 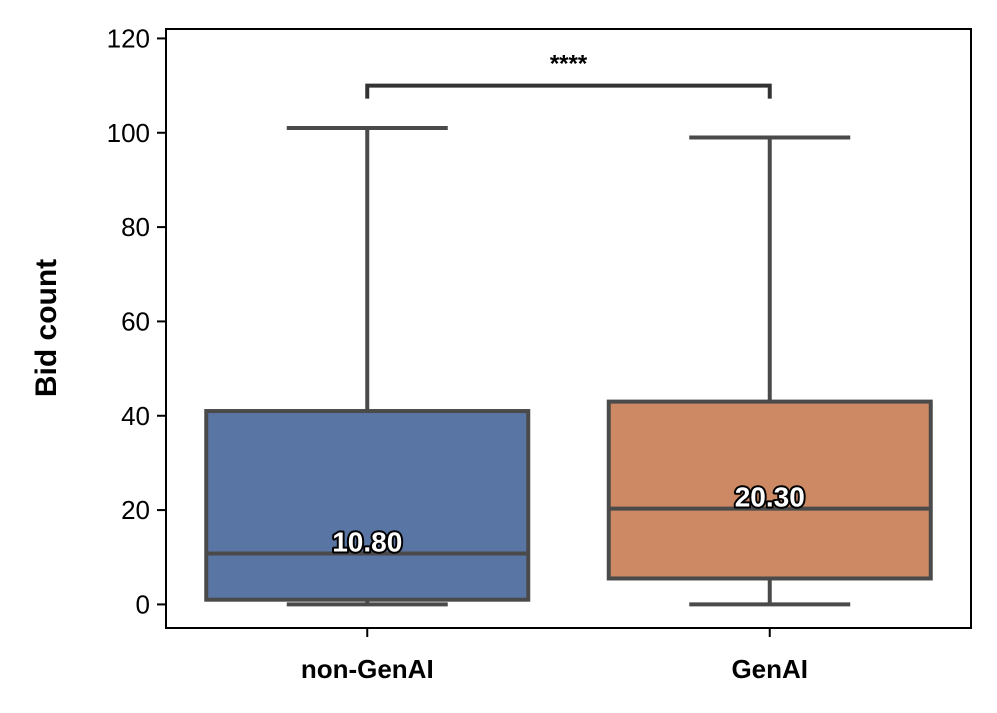 I want to click on y-axis: 0 20 40 60 80 100 120, so click(x=136, y=321).